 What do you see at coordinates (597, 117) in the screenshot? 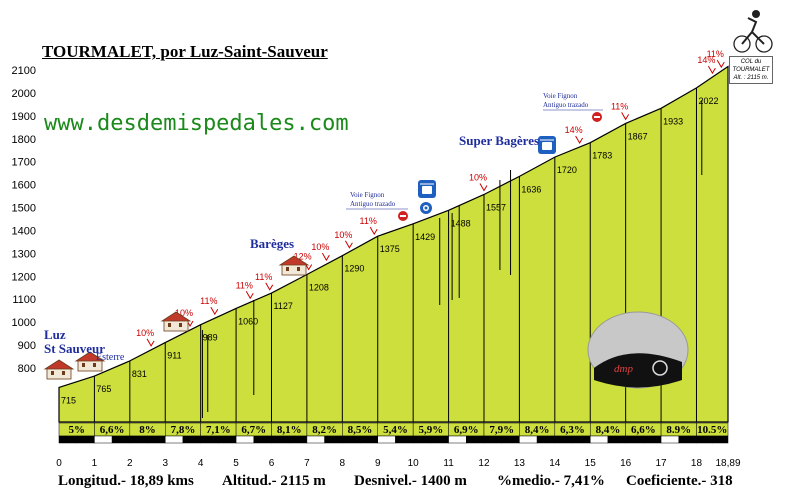
I see `no-entry-icon` at bounding box center [597, 117].